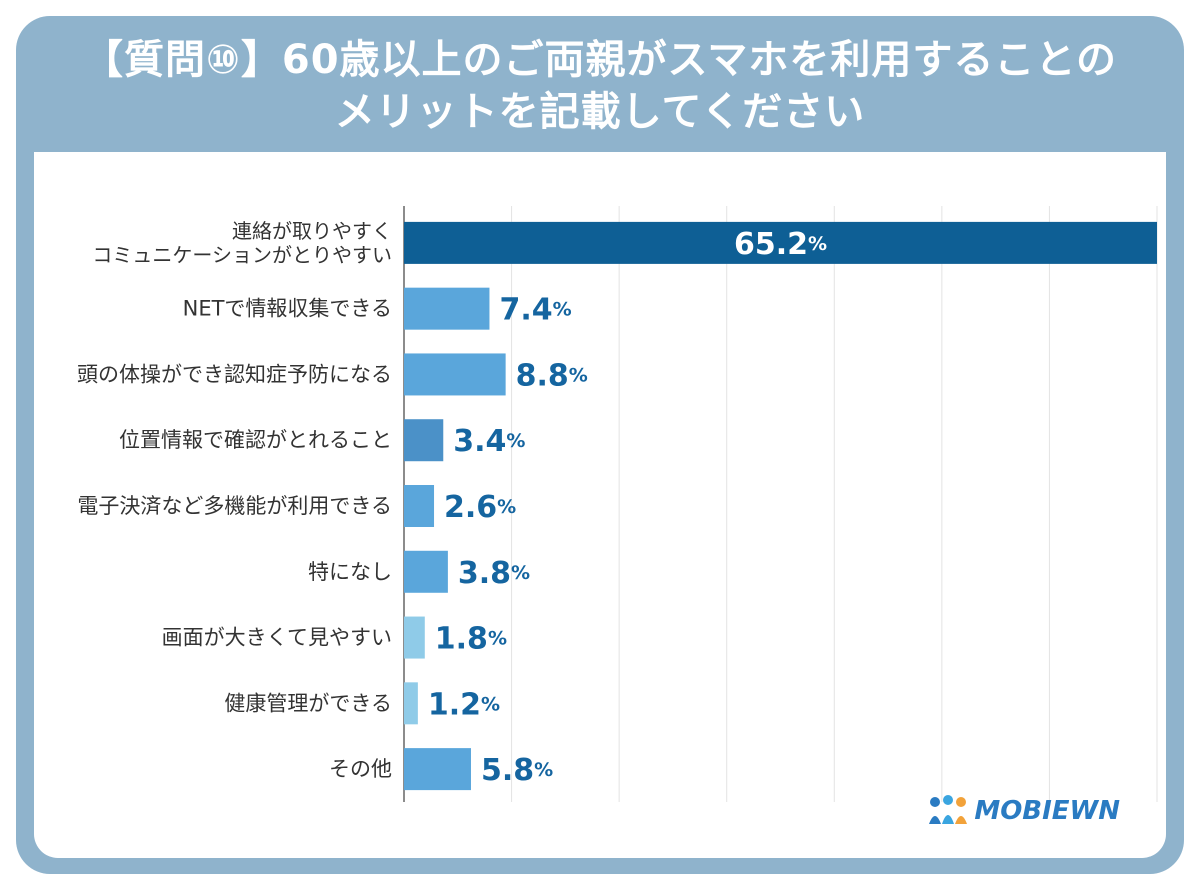 The image size is (1200, 890). What do you see at coordinates (350, 572) in the screenshot?
I see `category-label: 特になし` at bounding box center [350, 572].